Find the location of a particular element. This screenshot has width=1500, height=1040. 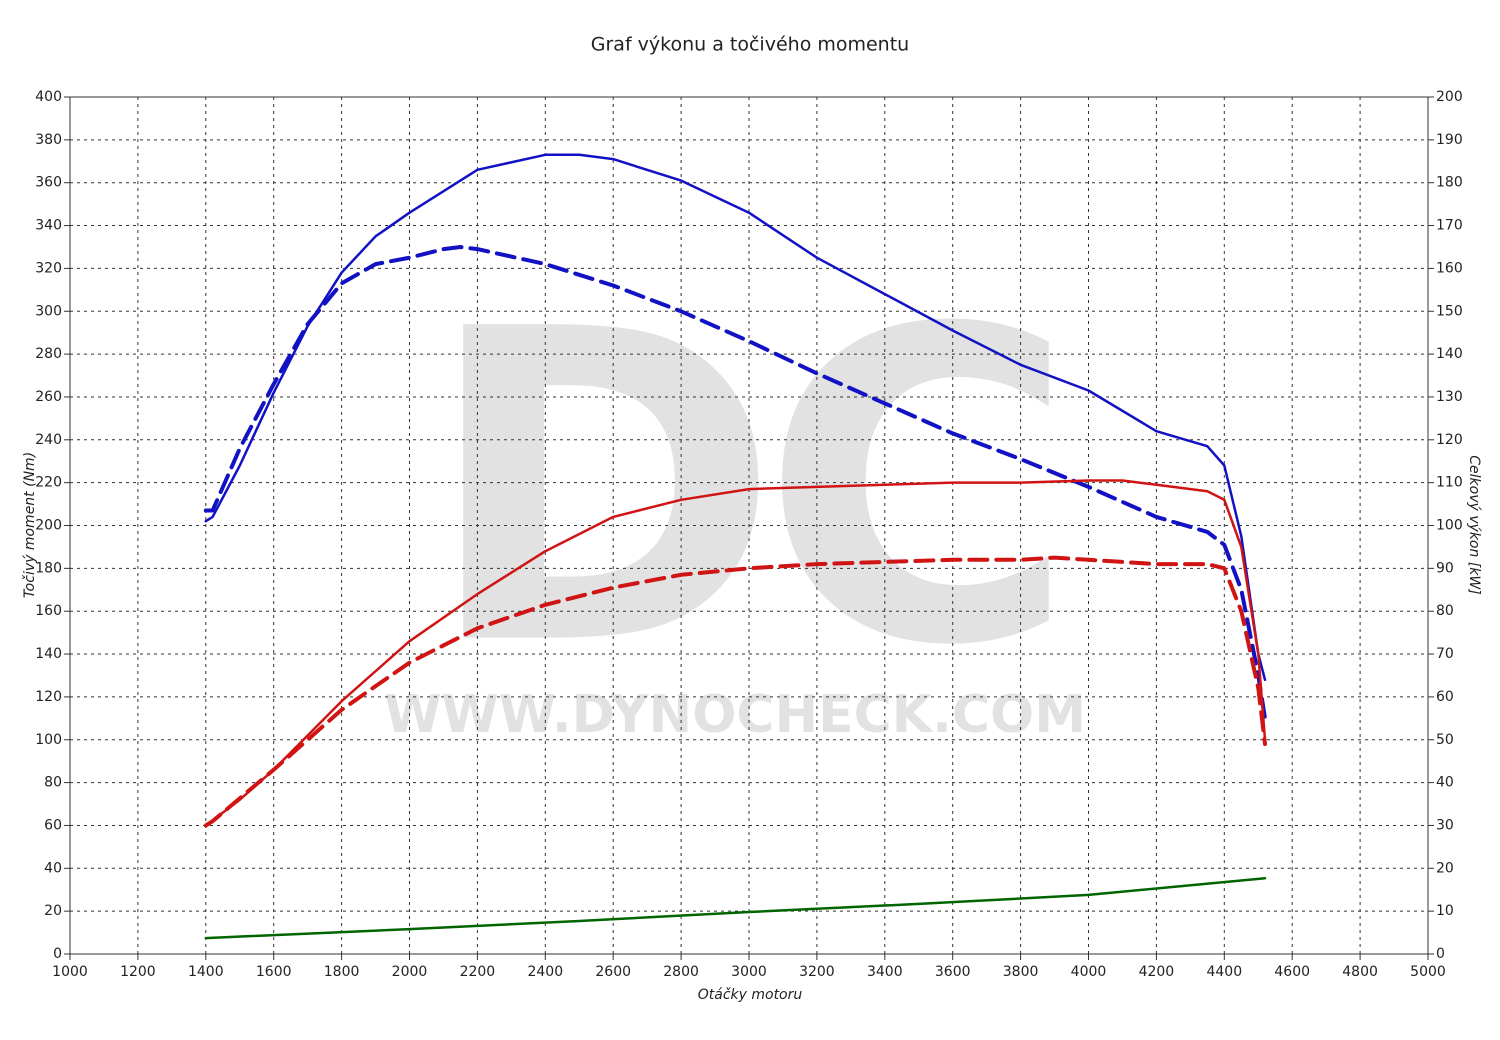

y2-tick-label: 130 is located at coordinates (1449, 397).